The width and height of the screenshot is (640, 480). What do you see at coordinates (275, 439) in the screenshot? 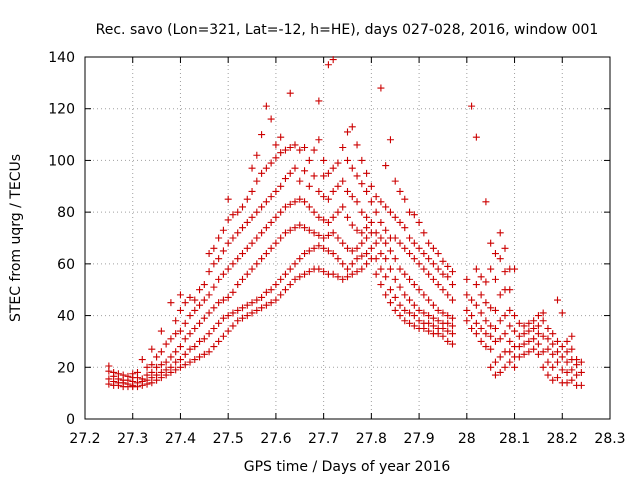
I see `x-tick-label: 27.6` at bounding box center [275, 439].